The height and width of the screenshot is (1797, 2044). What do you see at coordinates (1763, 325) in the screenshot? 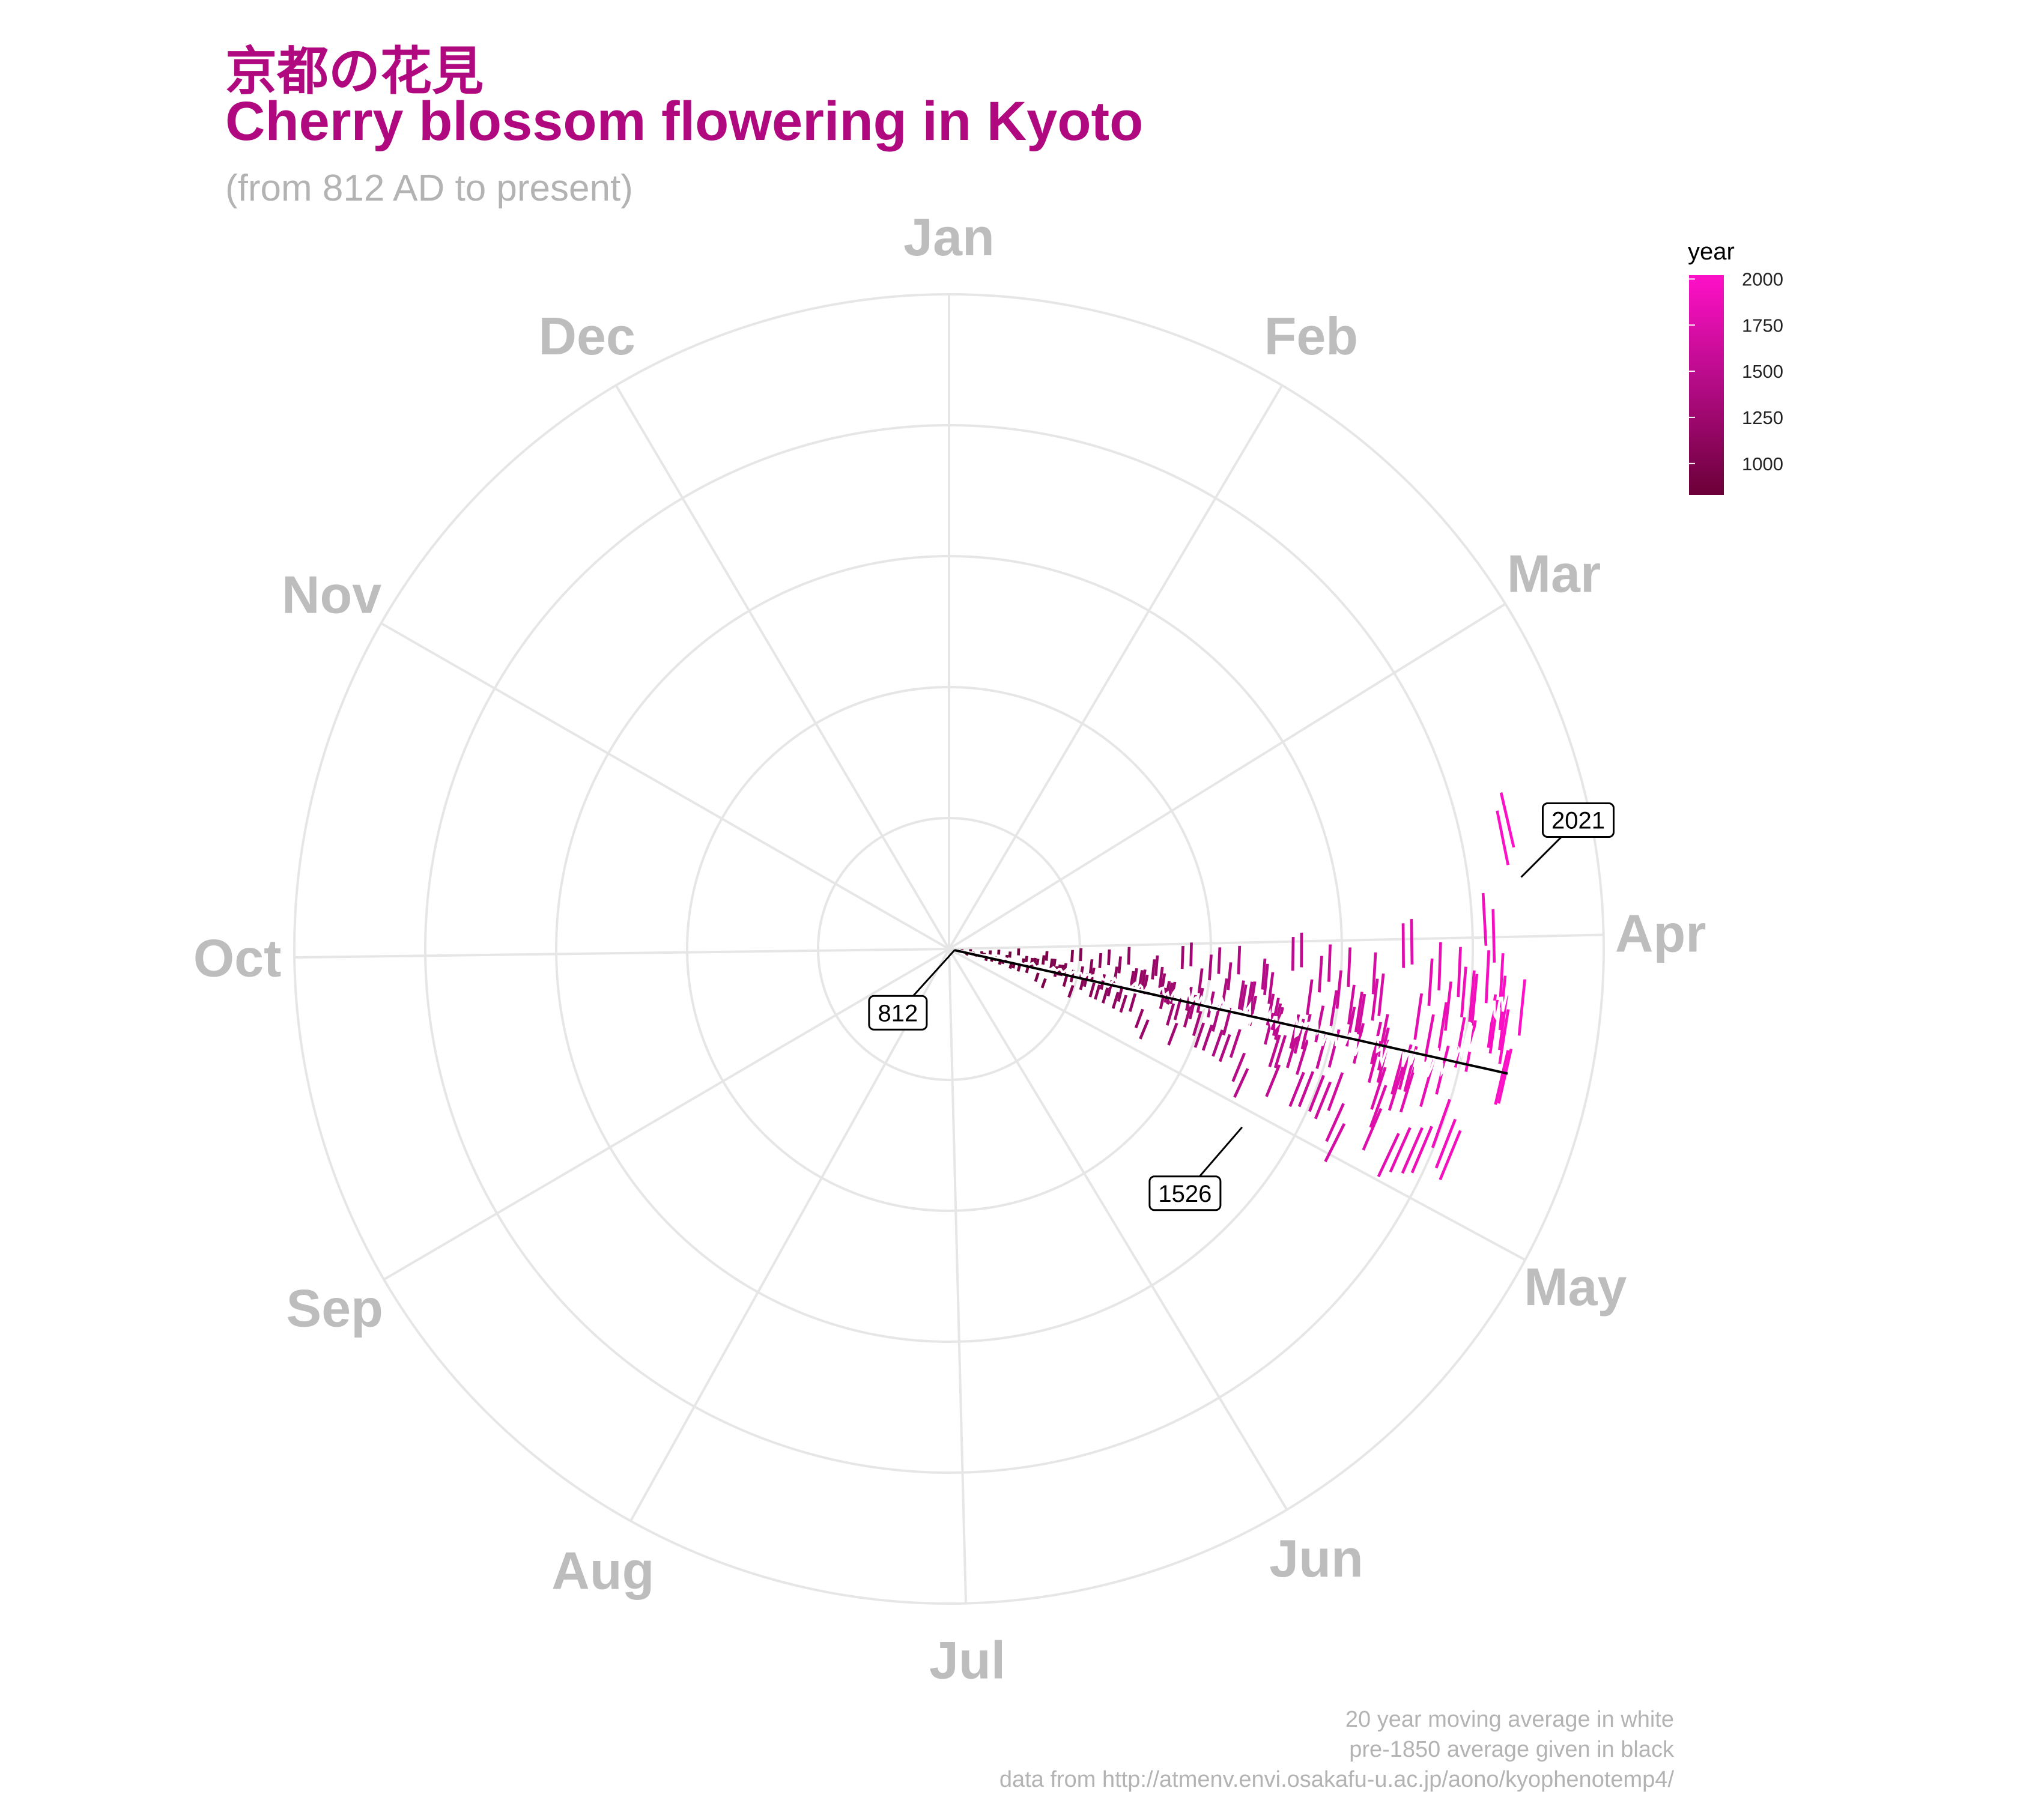
I see `legend-tick-label: 1750` at bounding box center [1763, 325].